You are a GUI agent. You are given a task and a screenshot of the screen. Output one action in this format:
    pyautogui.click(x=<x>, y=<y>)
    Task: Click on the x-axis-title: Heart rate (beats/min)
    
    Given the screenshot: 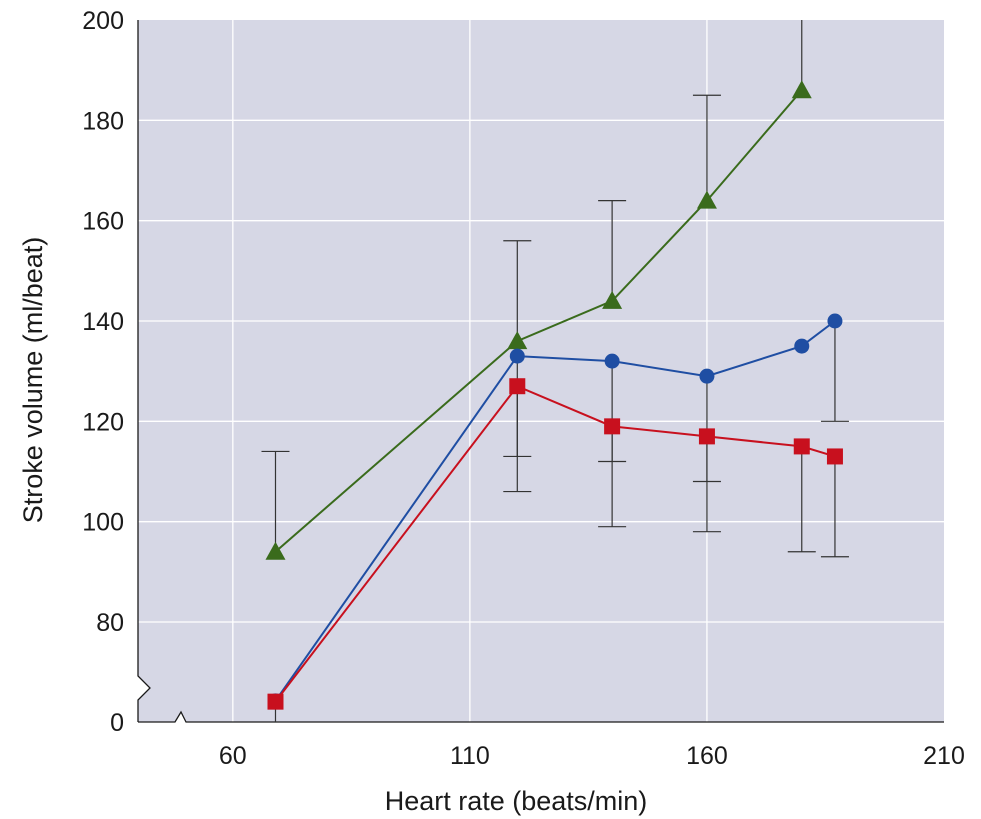 What is the action you would take?
    pyautogui.click(x=516, y=801)
    